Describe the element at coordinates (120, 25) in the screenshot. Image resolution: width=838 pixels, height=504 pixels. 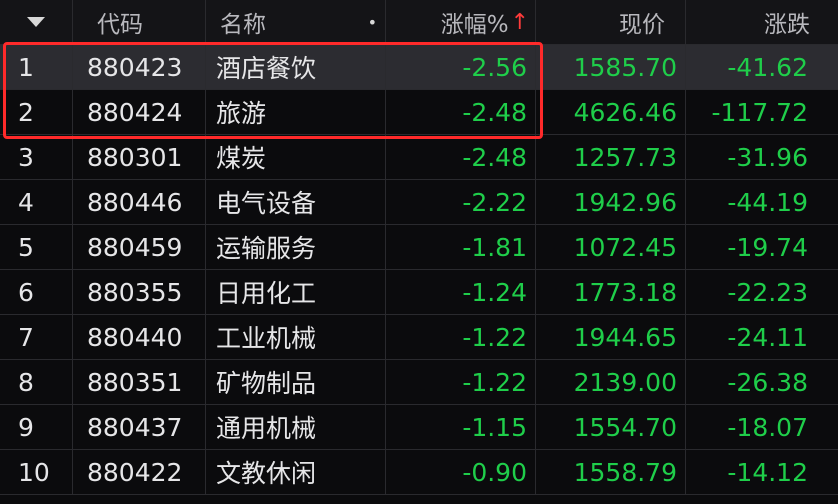
I see `column-header-code-label: 代码` at that location.